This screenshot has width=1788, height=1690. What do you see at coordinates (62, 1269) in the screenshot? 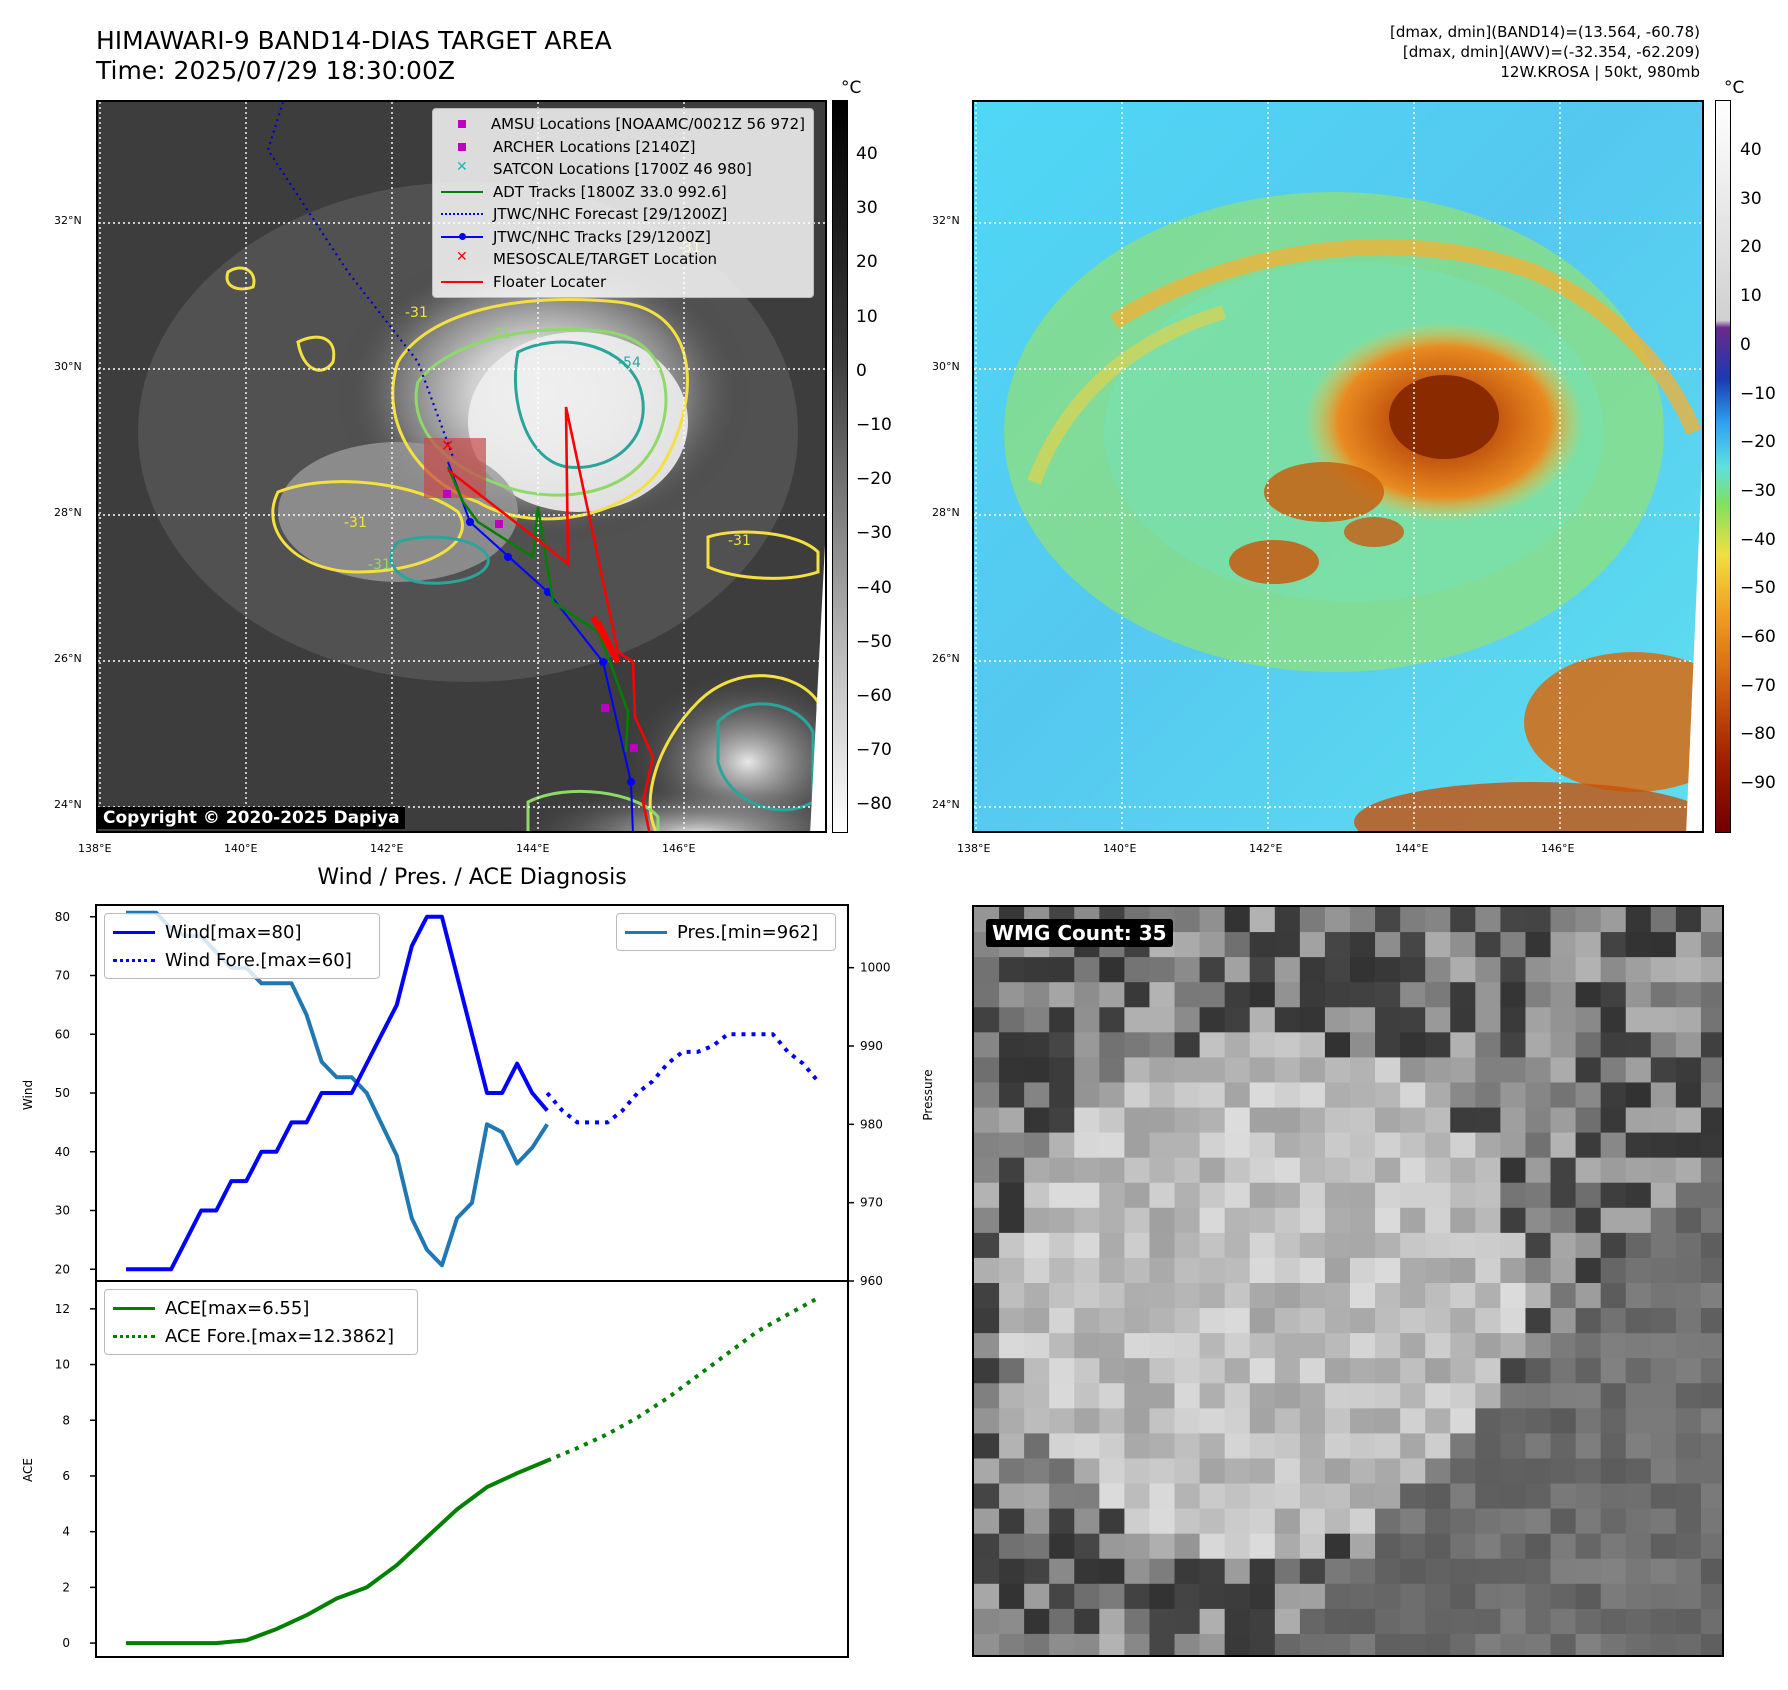
I see `wind-tick: 20` at bounding box center [62, 1269].